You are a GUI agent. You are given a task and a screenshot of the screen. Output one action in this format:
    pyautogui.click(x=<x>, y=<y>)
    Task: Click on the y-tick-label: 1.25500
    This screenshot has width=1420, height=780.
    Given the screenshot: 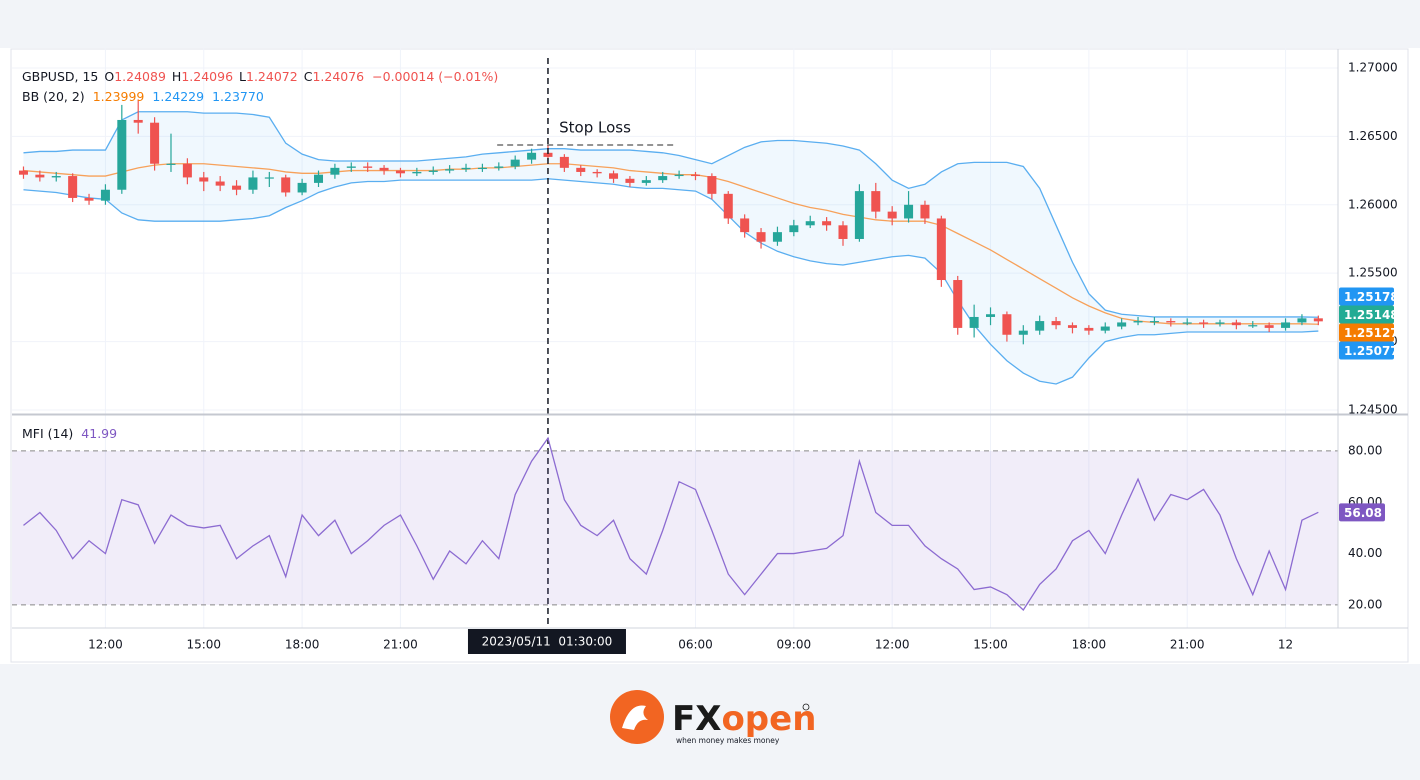 What is the action you would take?
    pyautogui.click(x=1373, y=273)
    